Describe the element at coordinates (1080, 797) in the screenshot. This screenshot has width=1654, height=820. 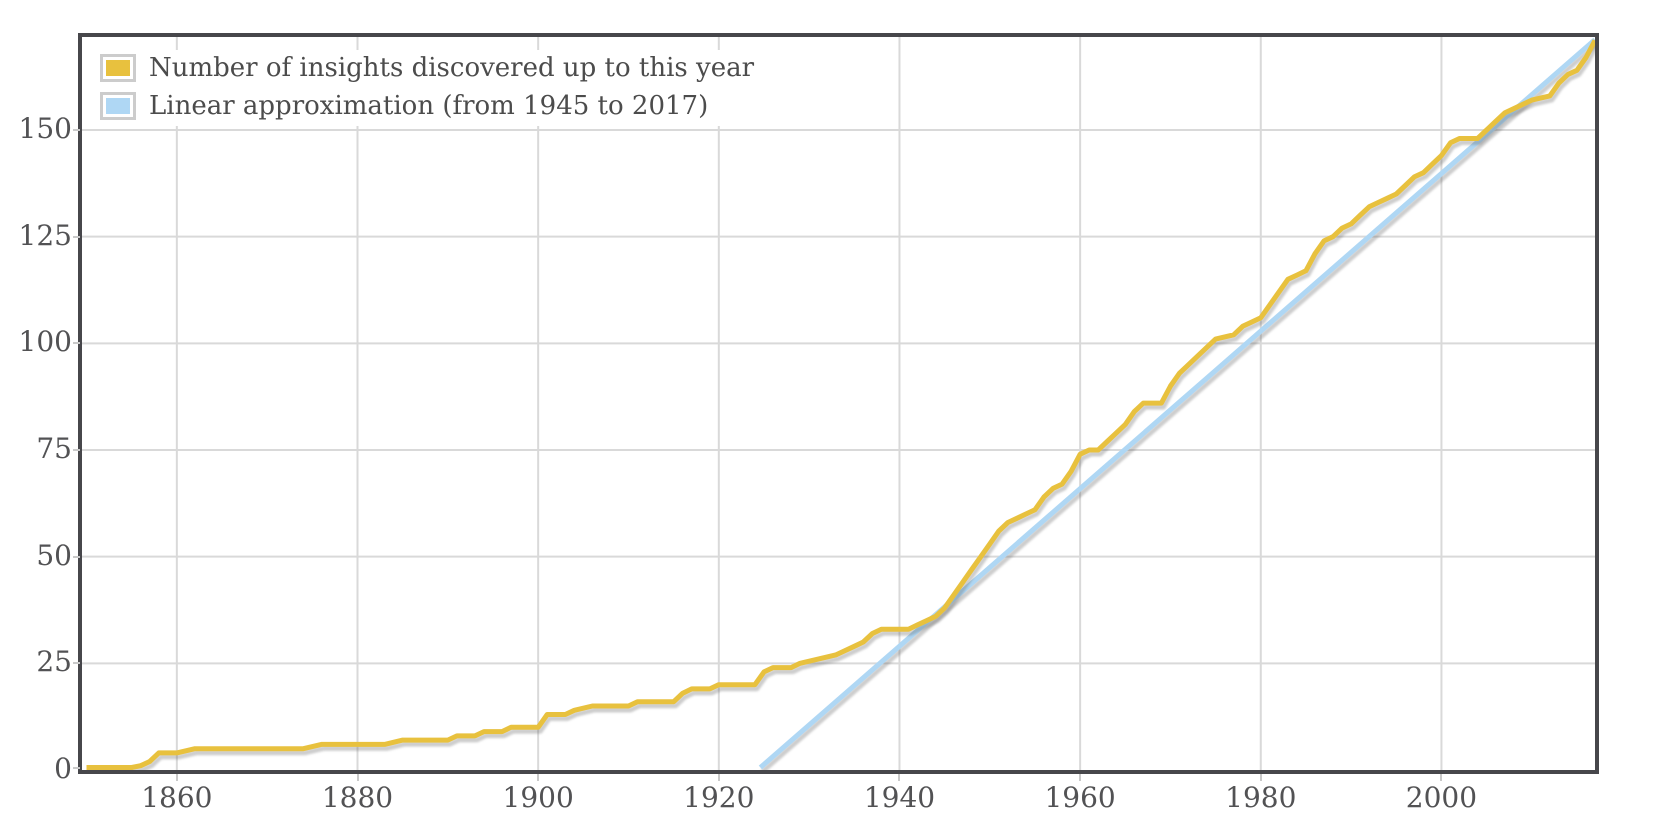
I see `x-axis-label: 1960` at that location.